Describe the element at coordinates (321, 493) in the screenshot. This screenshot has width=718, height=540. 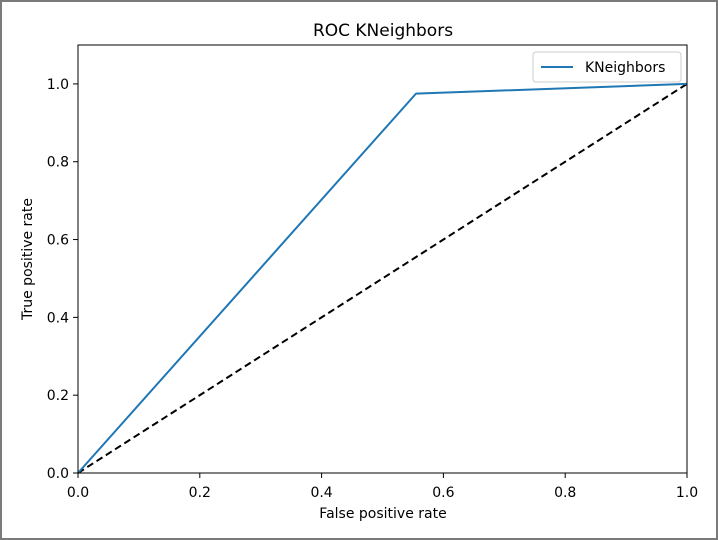
I see `x-tick-label: 0.4` at that location.